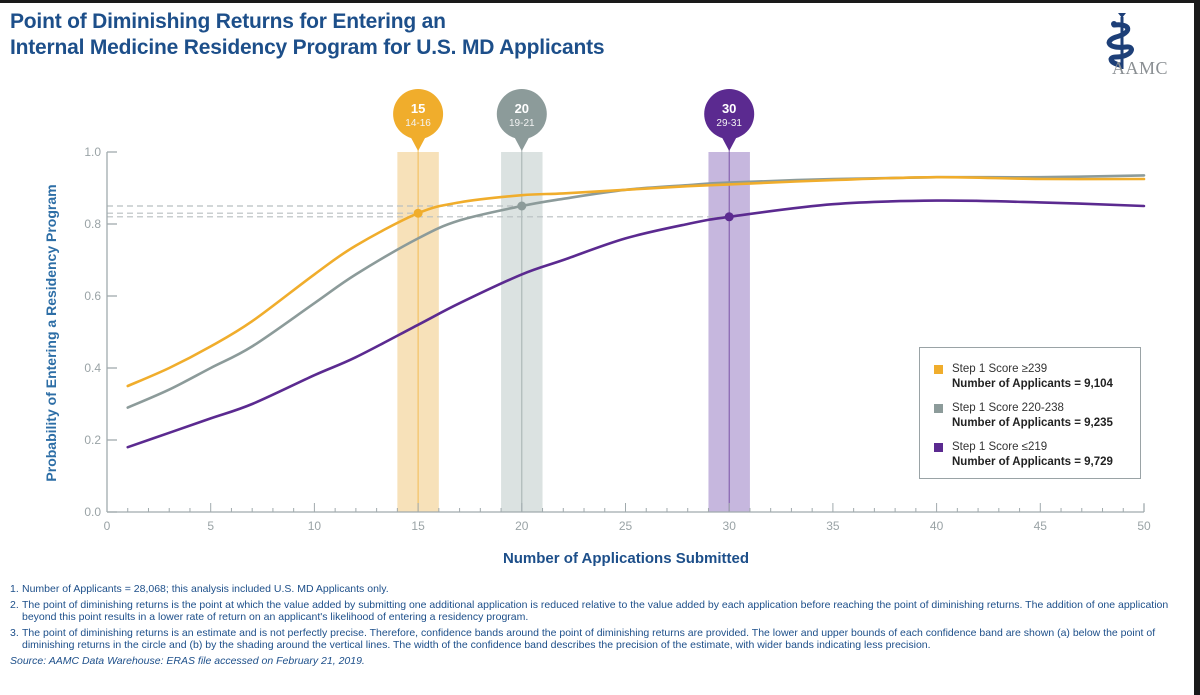 The width and height of the screenshot is (1200, 695). What do you see at coordinates (730, 526) in the screenshot?
I see `x-tick-label: 30` at bounding box center [730, 526].